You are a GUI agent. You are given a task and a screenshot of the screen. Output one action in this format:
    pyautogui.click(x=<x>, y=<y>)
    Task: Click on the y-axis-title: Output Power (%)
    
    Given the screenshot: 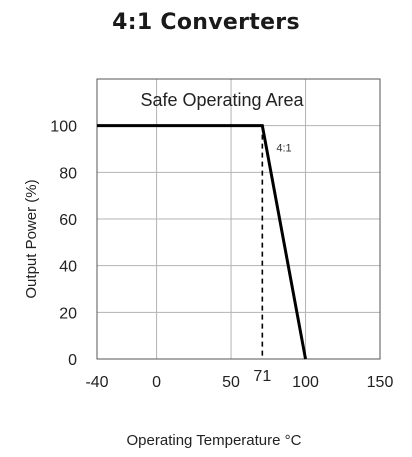 What is the action you would take?
    pyautogui.click(x=31, y=238)
    